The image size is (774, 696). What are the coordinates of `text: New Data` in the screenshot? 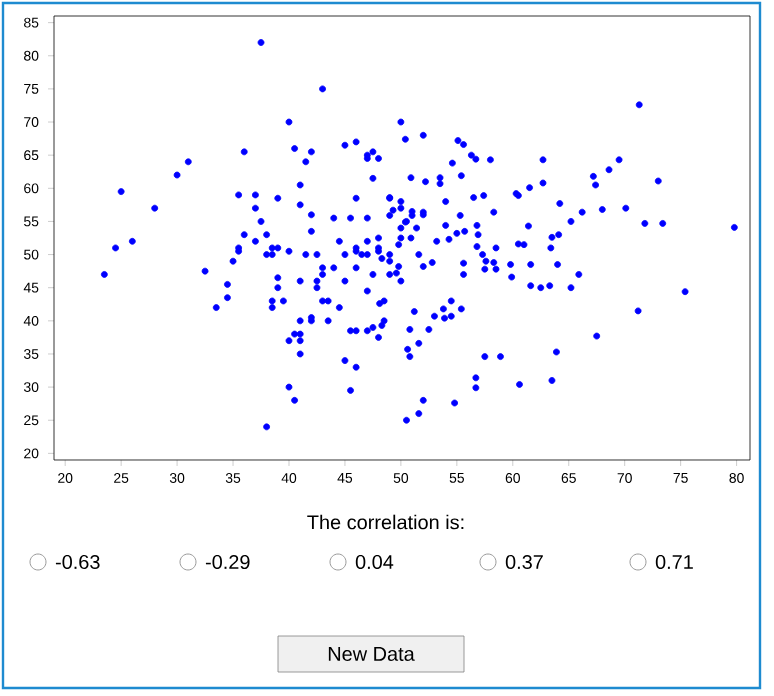 It's located at (371, 654).